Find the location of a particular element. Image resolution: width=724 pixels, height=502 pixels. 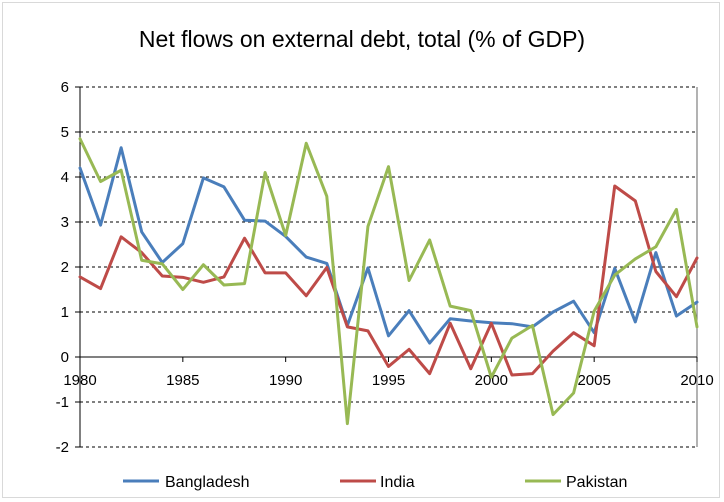

x-tick-label: 2010 is located at coordinates (696, 380).